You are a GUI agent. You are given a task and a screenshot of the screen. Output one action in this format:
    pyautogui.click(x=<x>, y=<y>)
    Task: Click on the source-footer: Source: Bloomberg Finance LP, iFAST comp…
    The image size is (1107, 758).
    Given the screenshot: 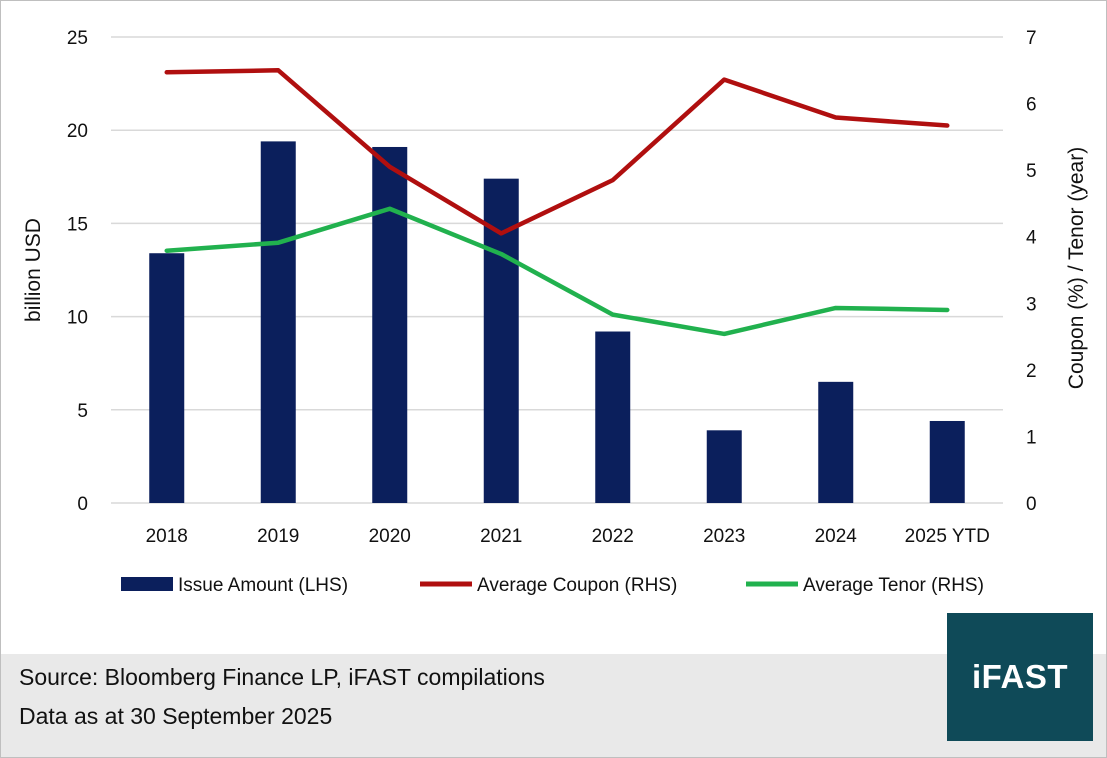 What is the action you would take?
    pyautogui.click(x=553, y=705)
    